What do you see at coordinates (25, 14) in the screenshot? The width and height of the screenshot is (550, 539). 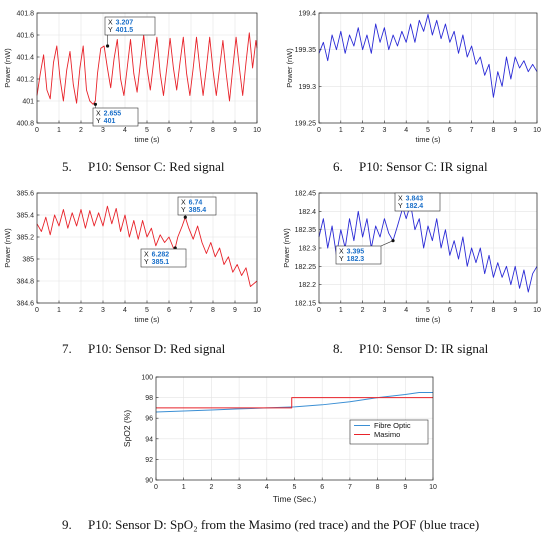 I see `y-tick-label: 401.8` at bounding box center [25, 14].